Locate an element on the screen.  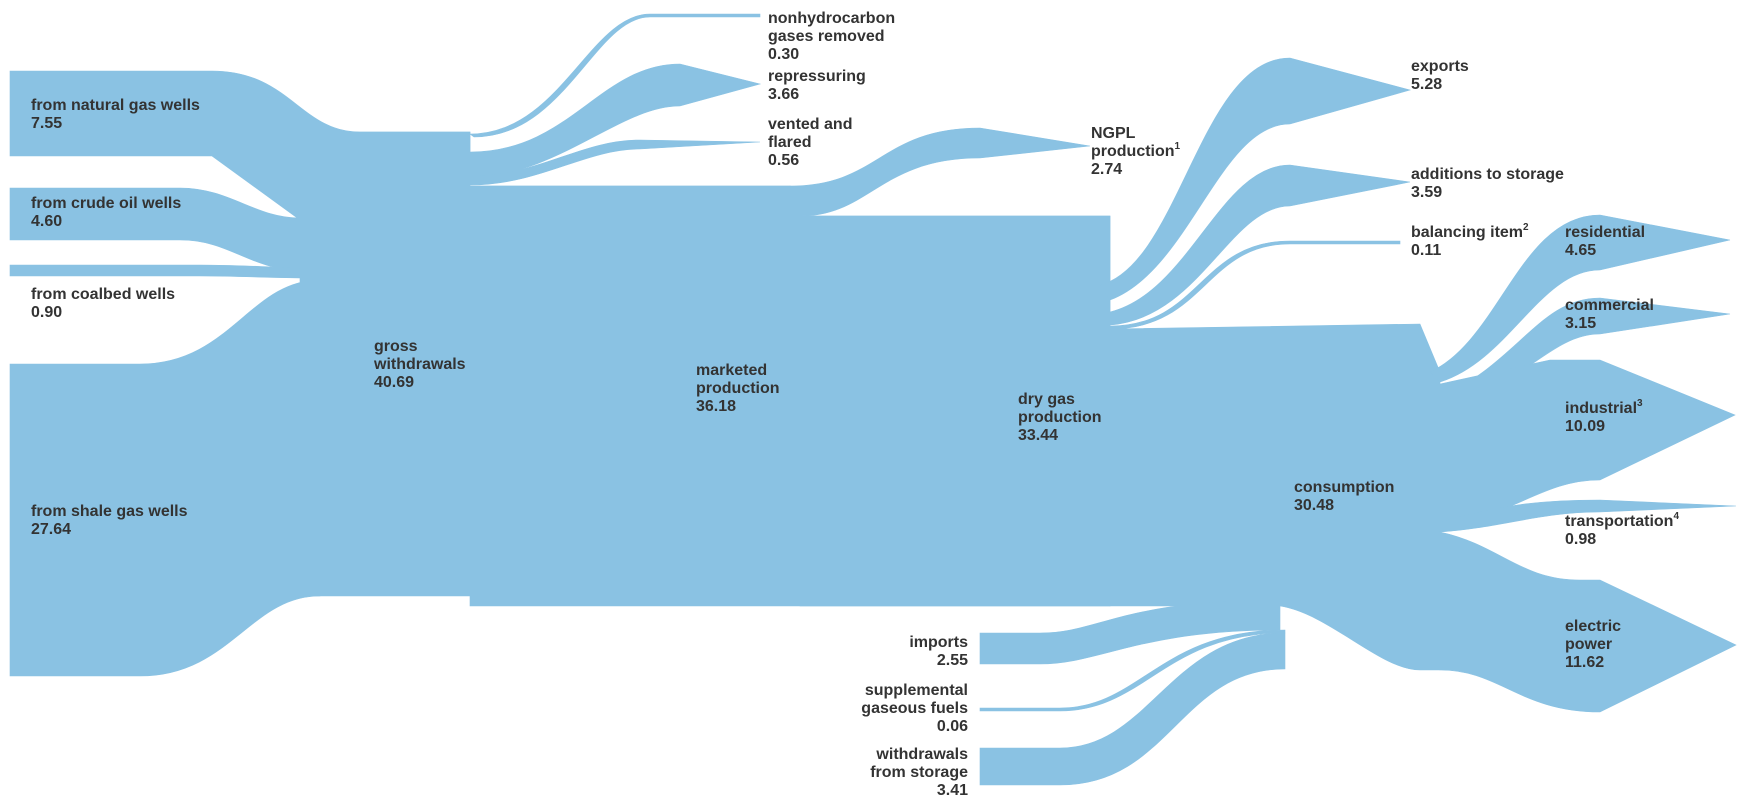
label-consumption-value: 30.48 is located at coordinates (1314, 505).